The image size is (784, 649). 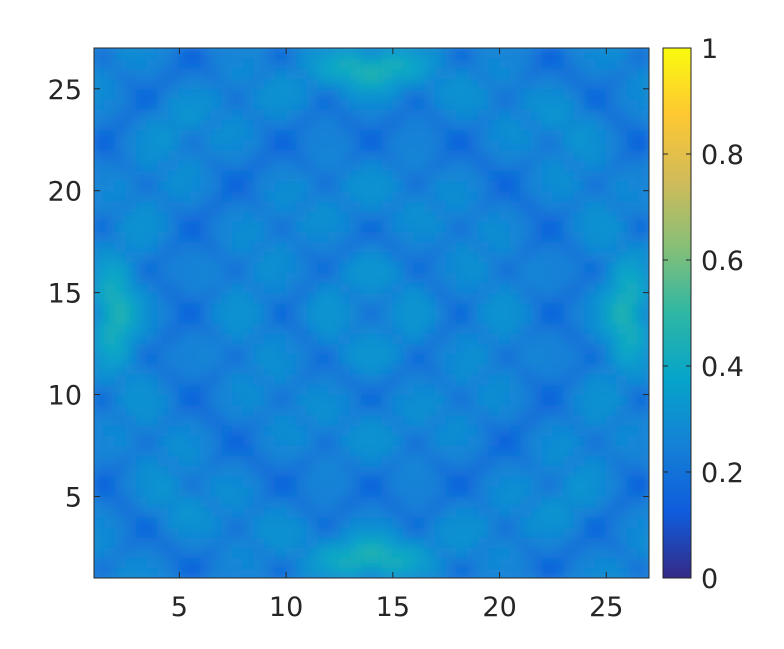 What do you see at coordinates (677, 313) in the screenshot?
I see `colorbar-gradient` at bounding box center [677, 313].